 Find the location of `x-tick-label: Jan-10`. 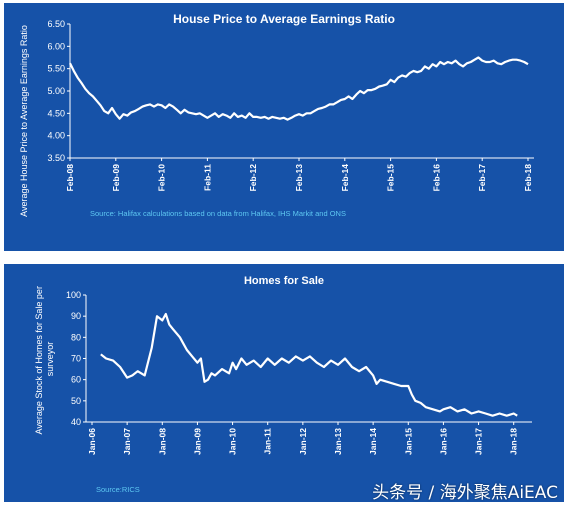

x-tick-label: Jan-10 is located at coordinates (233, 441).